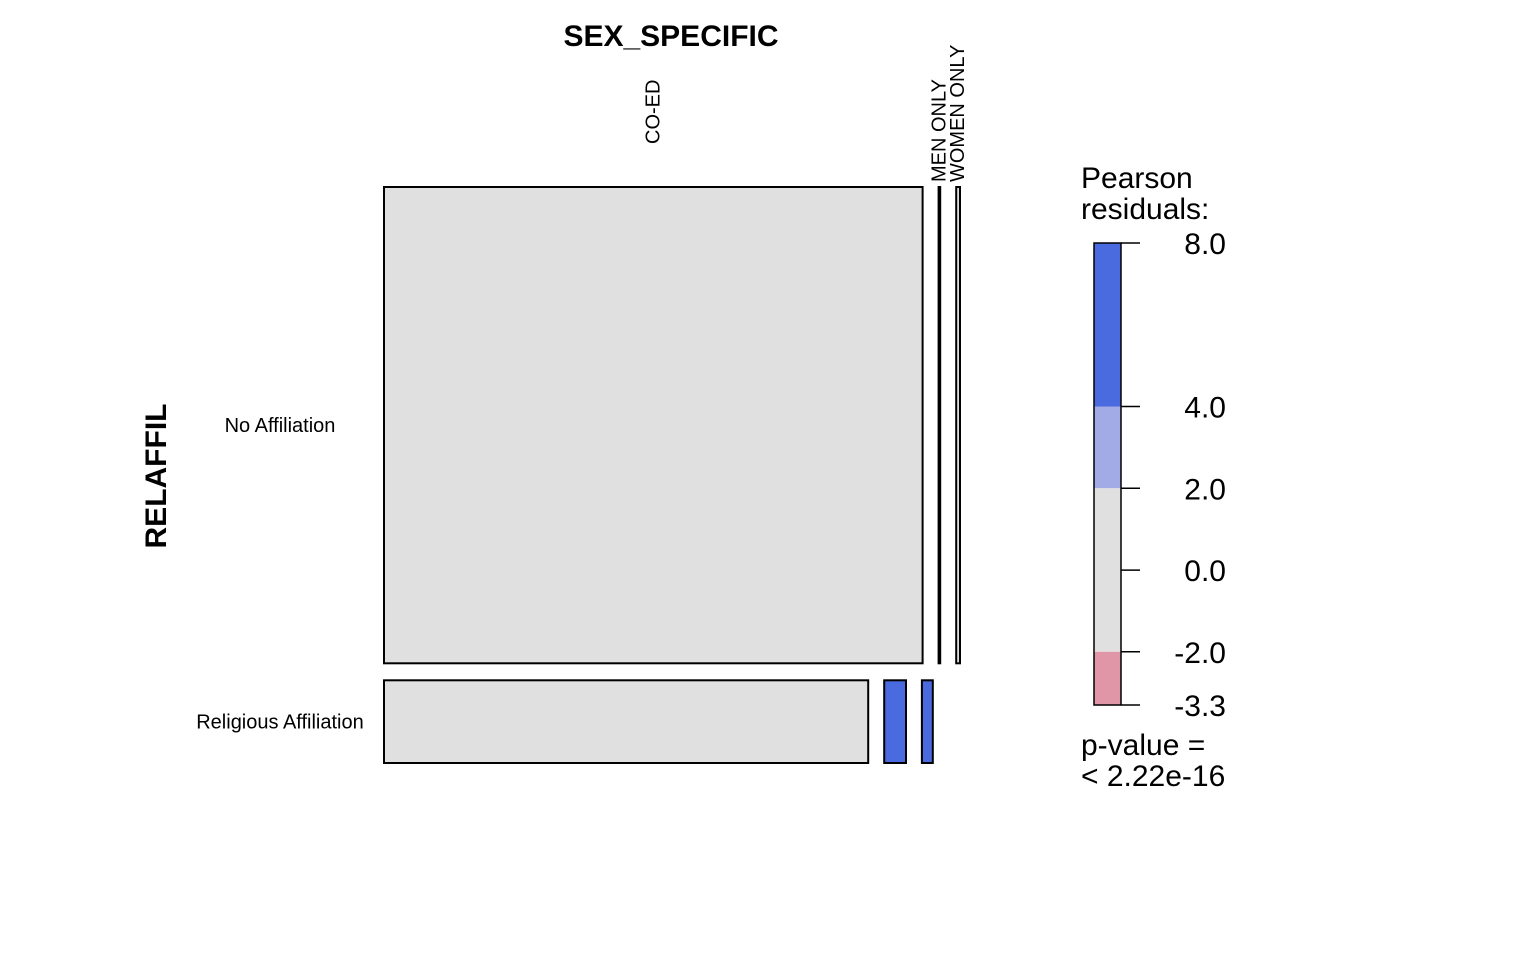 The width and height of the screenshot is (1536, 960). What do you see at coordinates (1143, 745) in the screenshot?
I see `p-value-label: p-value =` at bounding box center [1143, 745].